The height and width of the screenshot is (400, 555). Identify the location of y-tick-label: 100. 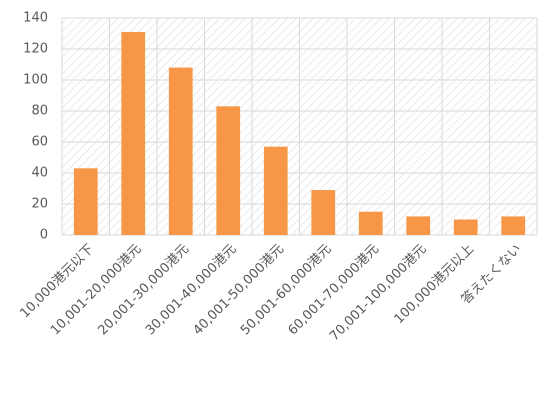
(35, 80).